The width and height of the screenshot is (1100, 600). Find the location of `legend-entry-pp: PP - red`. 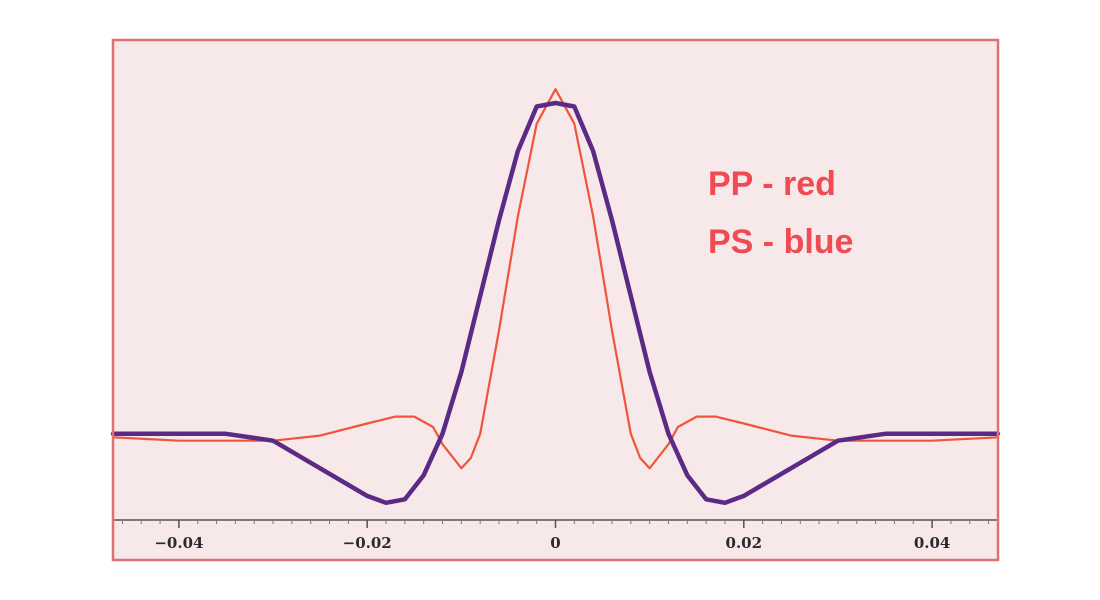

legend-entry-pp: PP - red is located at coordinates (772, 184).